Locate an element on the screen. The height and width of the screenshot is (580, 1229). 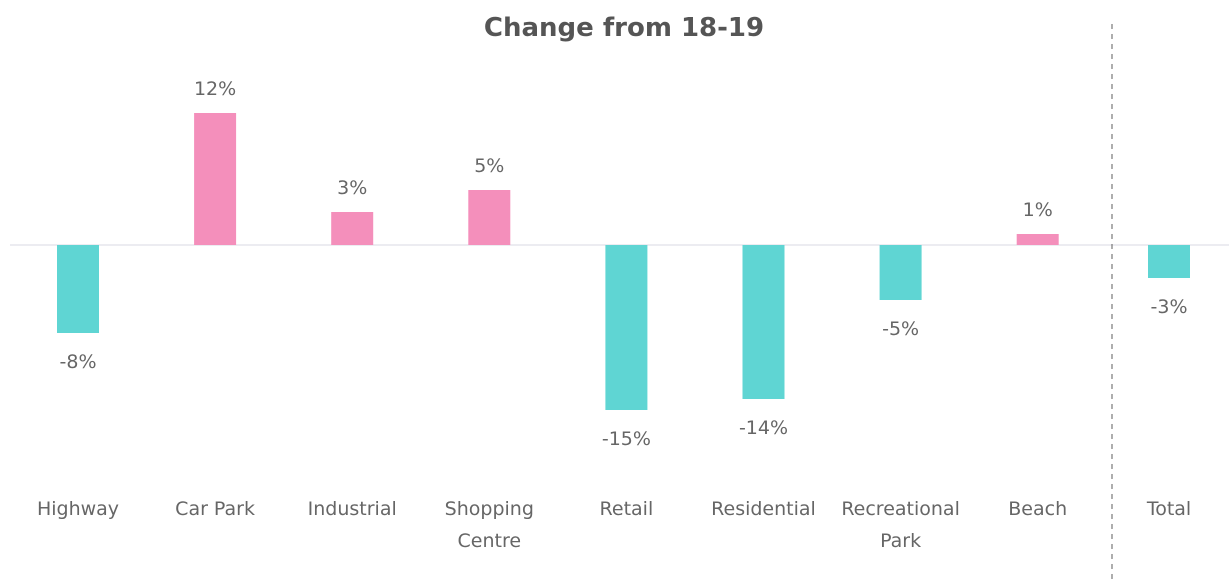
category-label-line: Park is located at coordinates (900, 541).